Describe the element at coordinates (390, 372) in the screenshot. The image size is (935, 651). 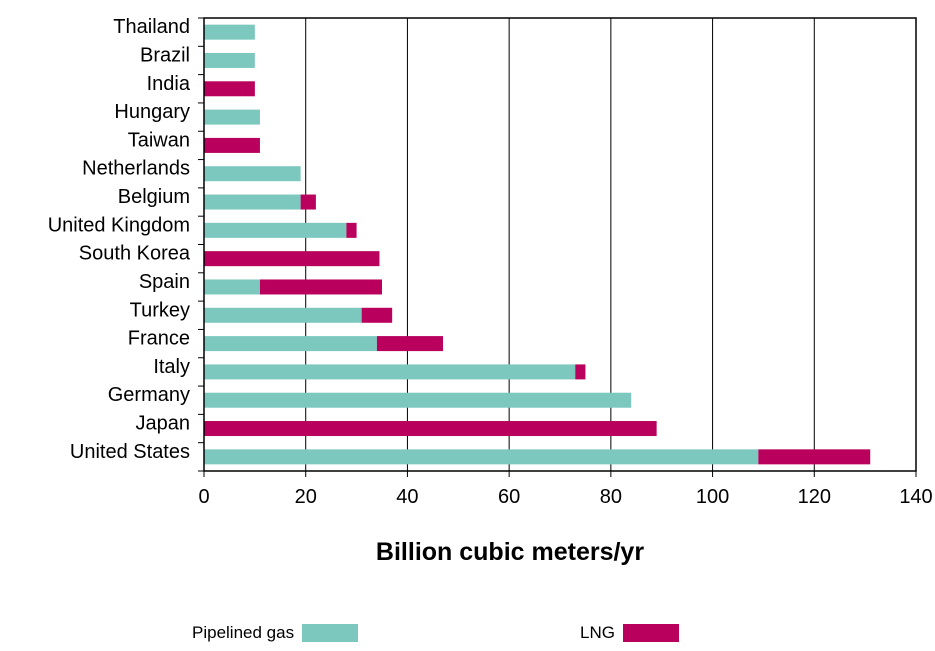
I see `bar-italy-pipelined-gas` at that location.